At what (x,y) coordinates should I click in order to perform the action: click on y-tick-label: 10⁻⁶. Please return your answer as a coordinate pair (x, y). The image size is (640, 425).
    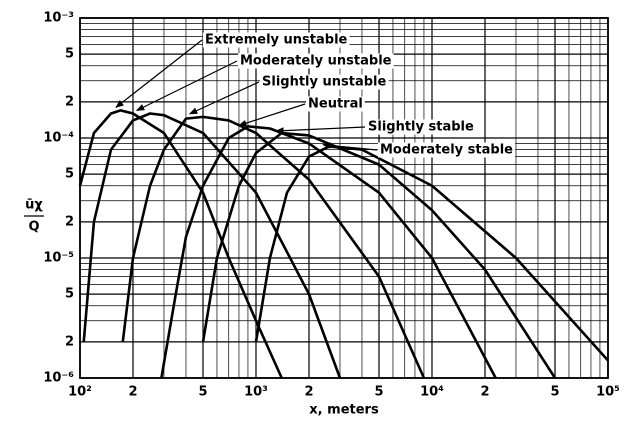
    Looking at the image, I should click on (58, 378).